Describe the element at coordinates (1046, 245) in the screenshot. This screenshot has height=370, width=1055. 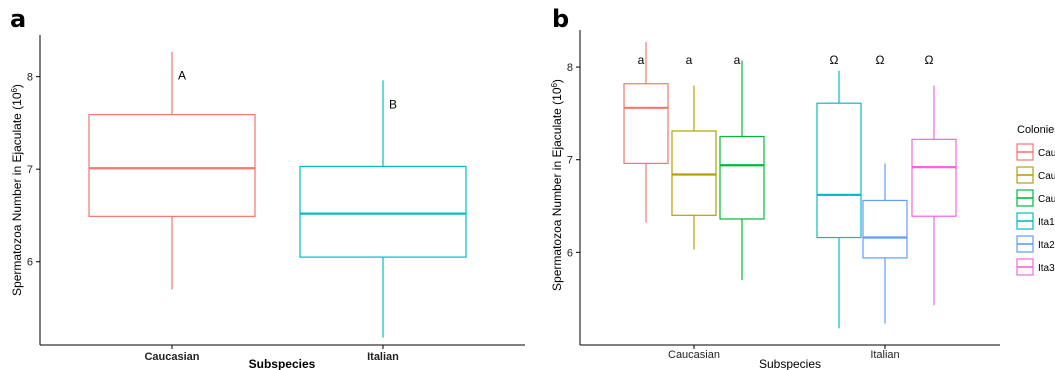
I see `legend-label: Ita2` at that location.